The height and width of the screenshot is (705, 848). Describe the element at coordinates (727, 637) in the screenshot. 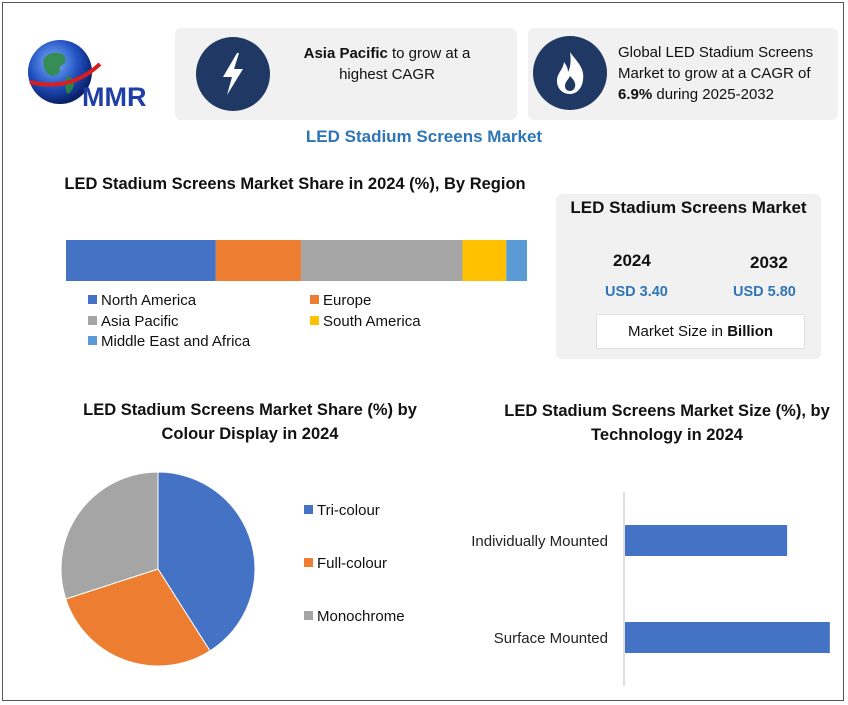

I see `technology-bar-surface-mounted` at that location.